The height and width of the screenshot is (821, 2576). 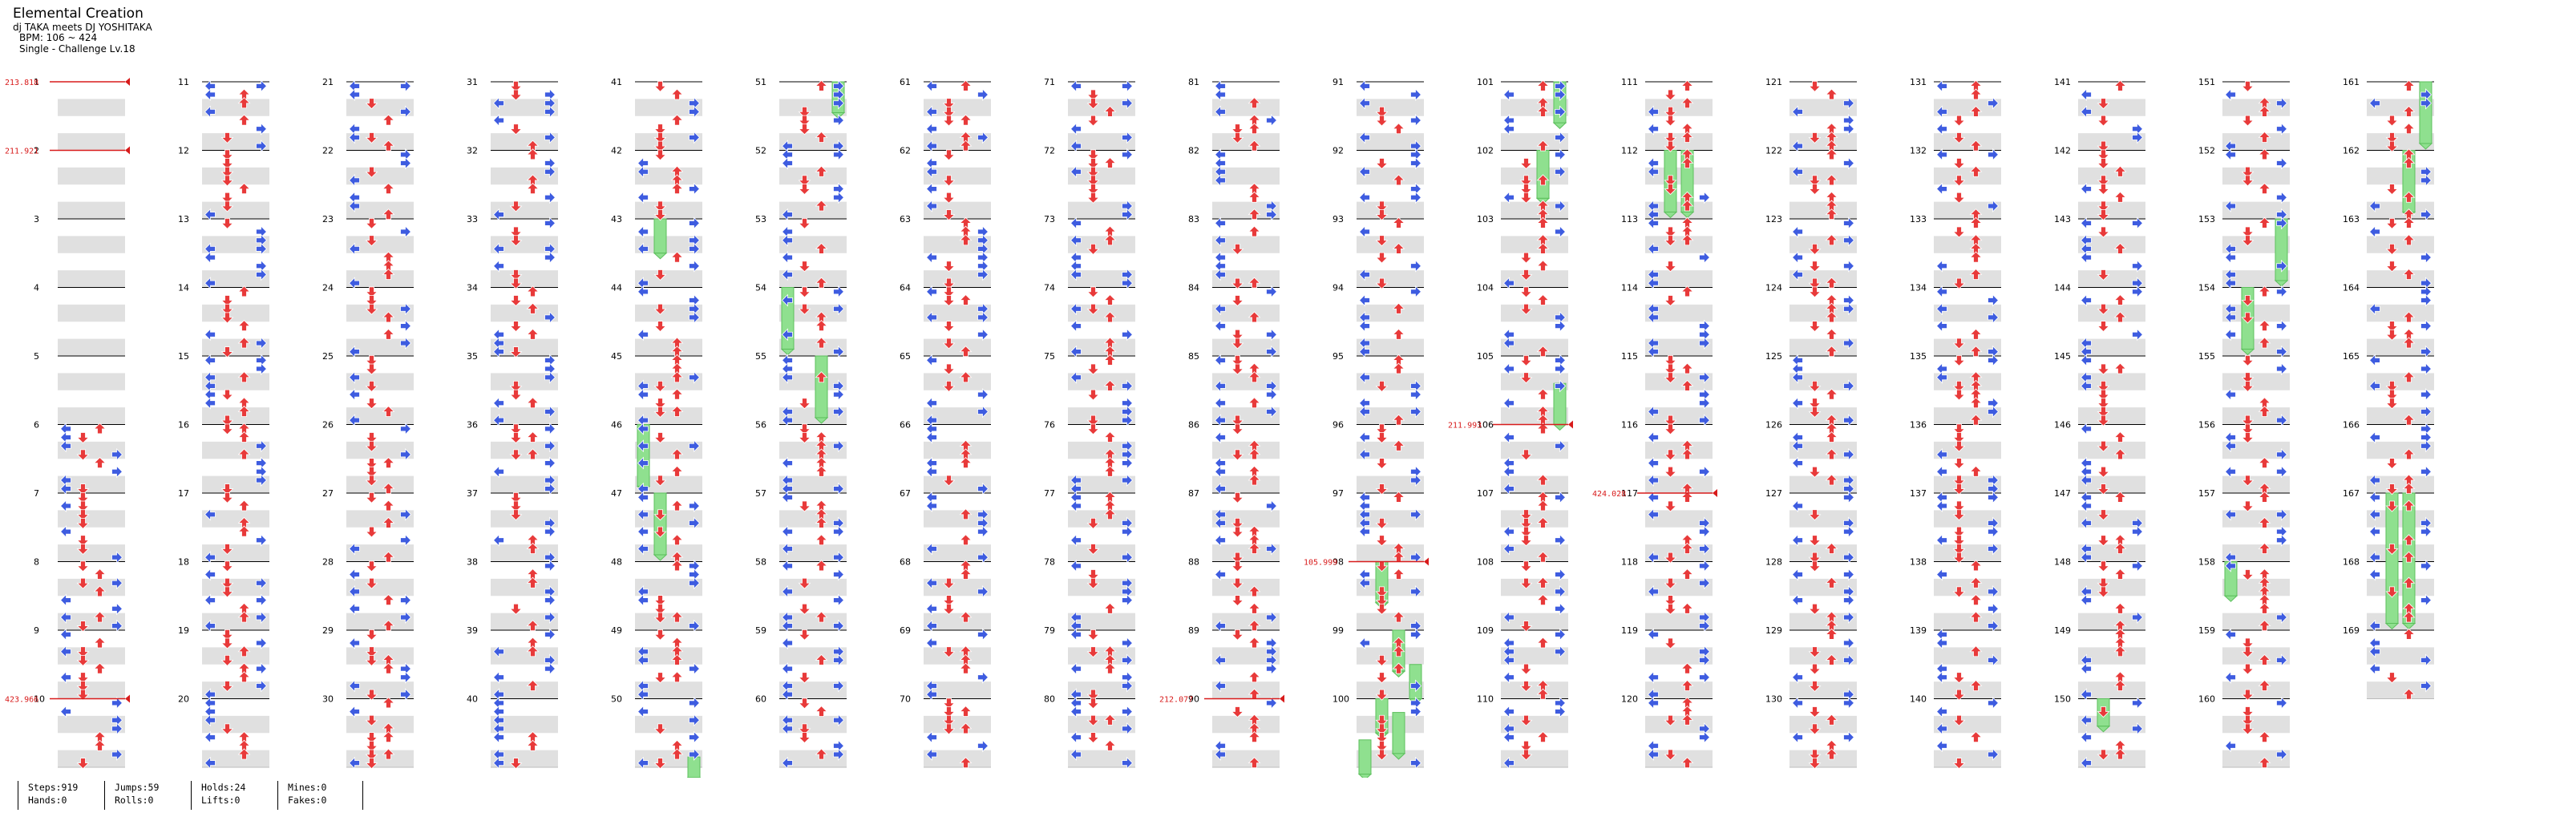 I want to click on bpm-marker-flag, so click(x=127, y=150).